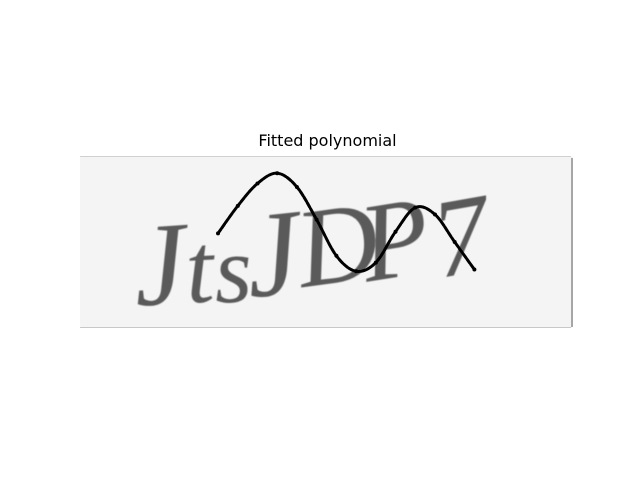  What do you see at coordinates (336, 245) in the screenshot?
I see `captcha-glyph-5: D` at bounding box center [336, 245].